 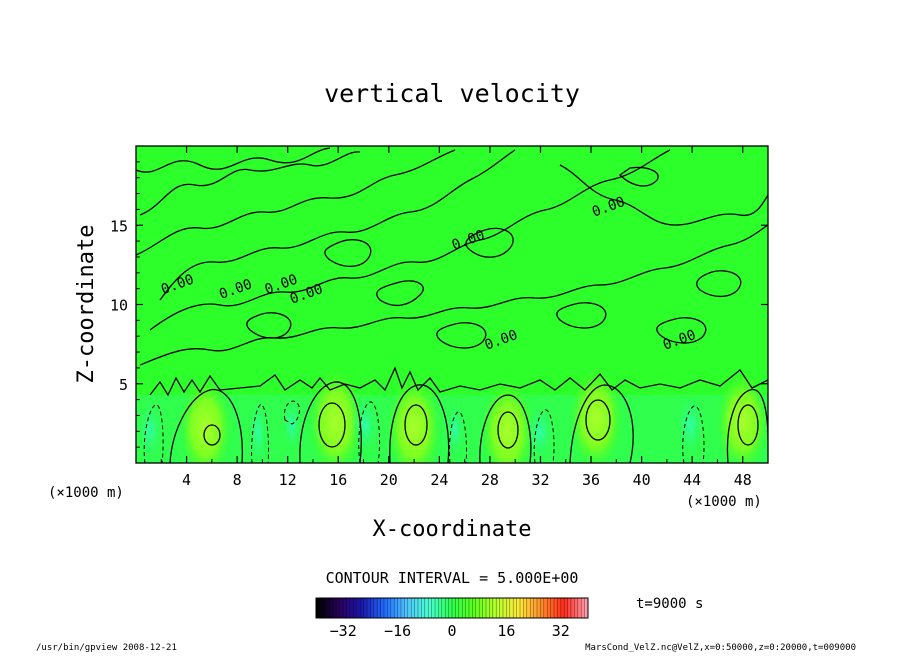 What do you see at coordinates (490, 480) in the screenshot?
I see `x-tick-label-28: 28` at bounding box center [490, 480].